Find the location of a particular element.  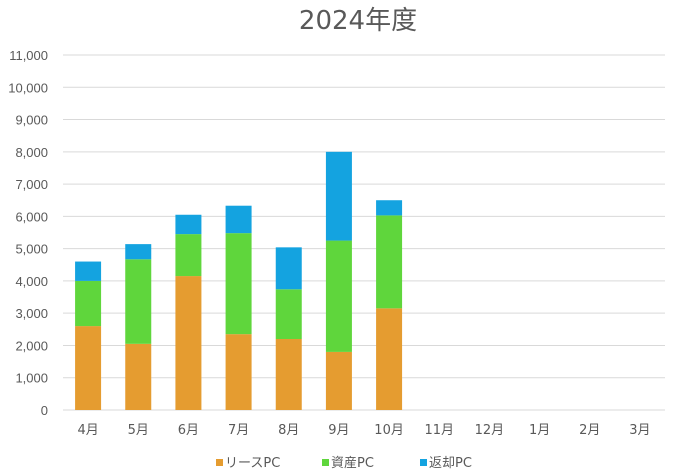

y-tick-label: 9,000 is located at coordinates (31, 120).